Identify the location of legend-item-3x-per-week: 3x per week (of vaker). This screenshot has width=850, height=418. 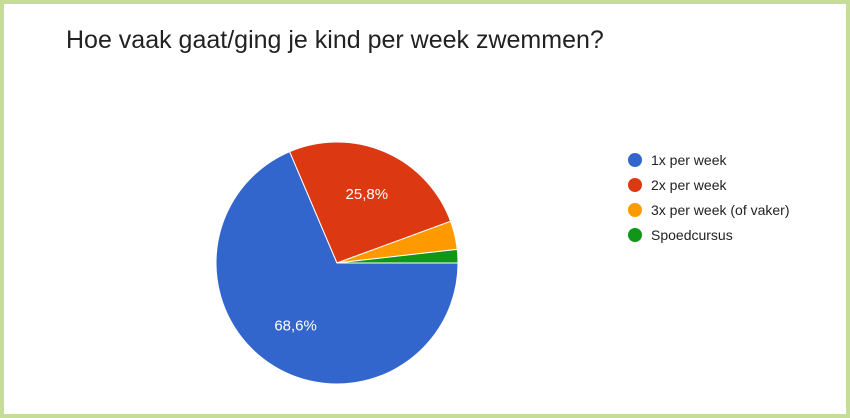
(709, 209).